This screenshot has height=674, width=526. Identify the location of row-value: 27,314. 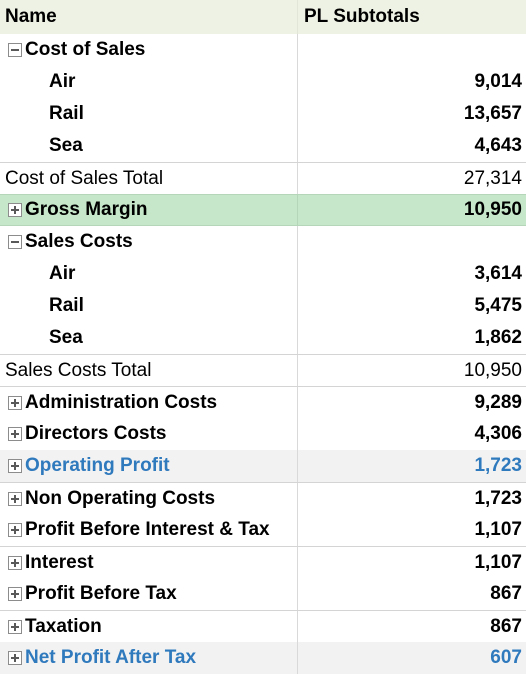
(411, 178).